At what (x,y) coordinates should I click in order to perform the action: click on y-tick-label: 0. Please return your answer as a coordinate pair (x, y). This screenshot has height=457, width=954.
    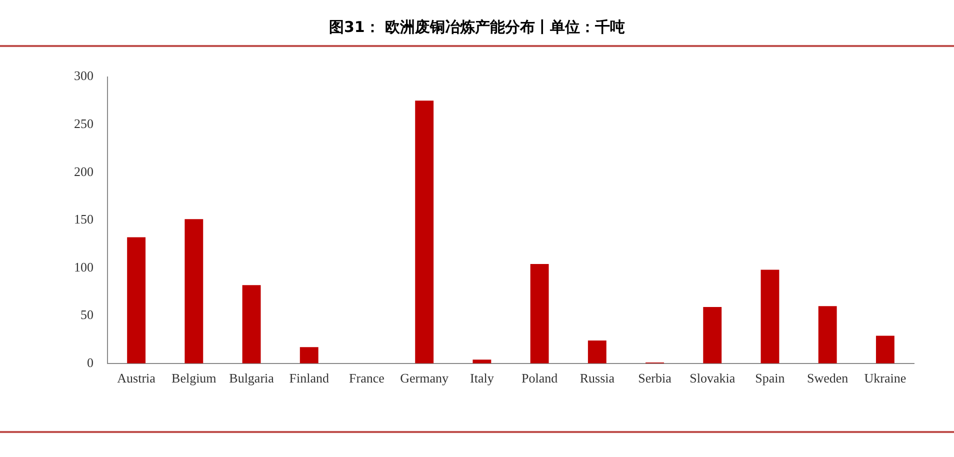
    Looking at the image, I should click on (90, 362).